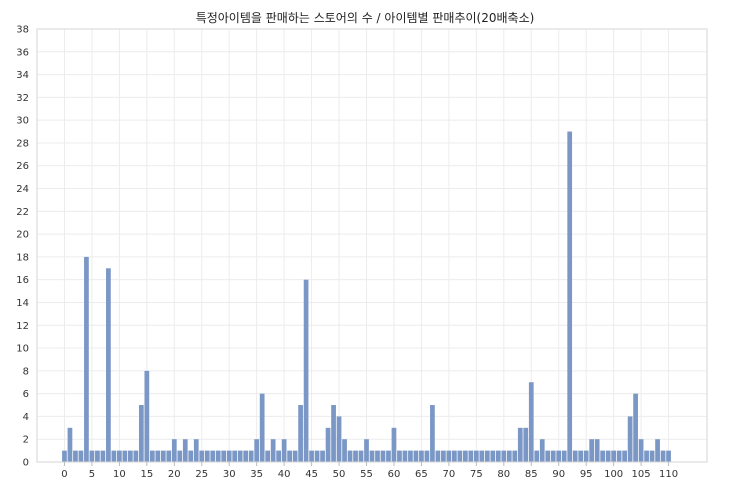 This screenshot has width=730, height=486. Describe the element at coordinates (22, 75) in the screenshot. I see `y-tick-label: 34` at that location.